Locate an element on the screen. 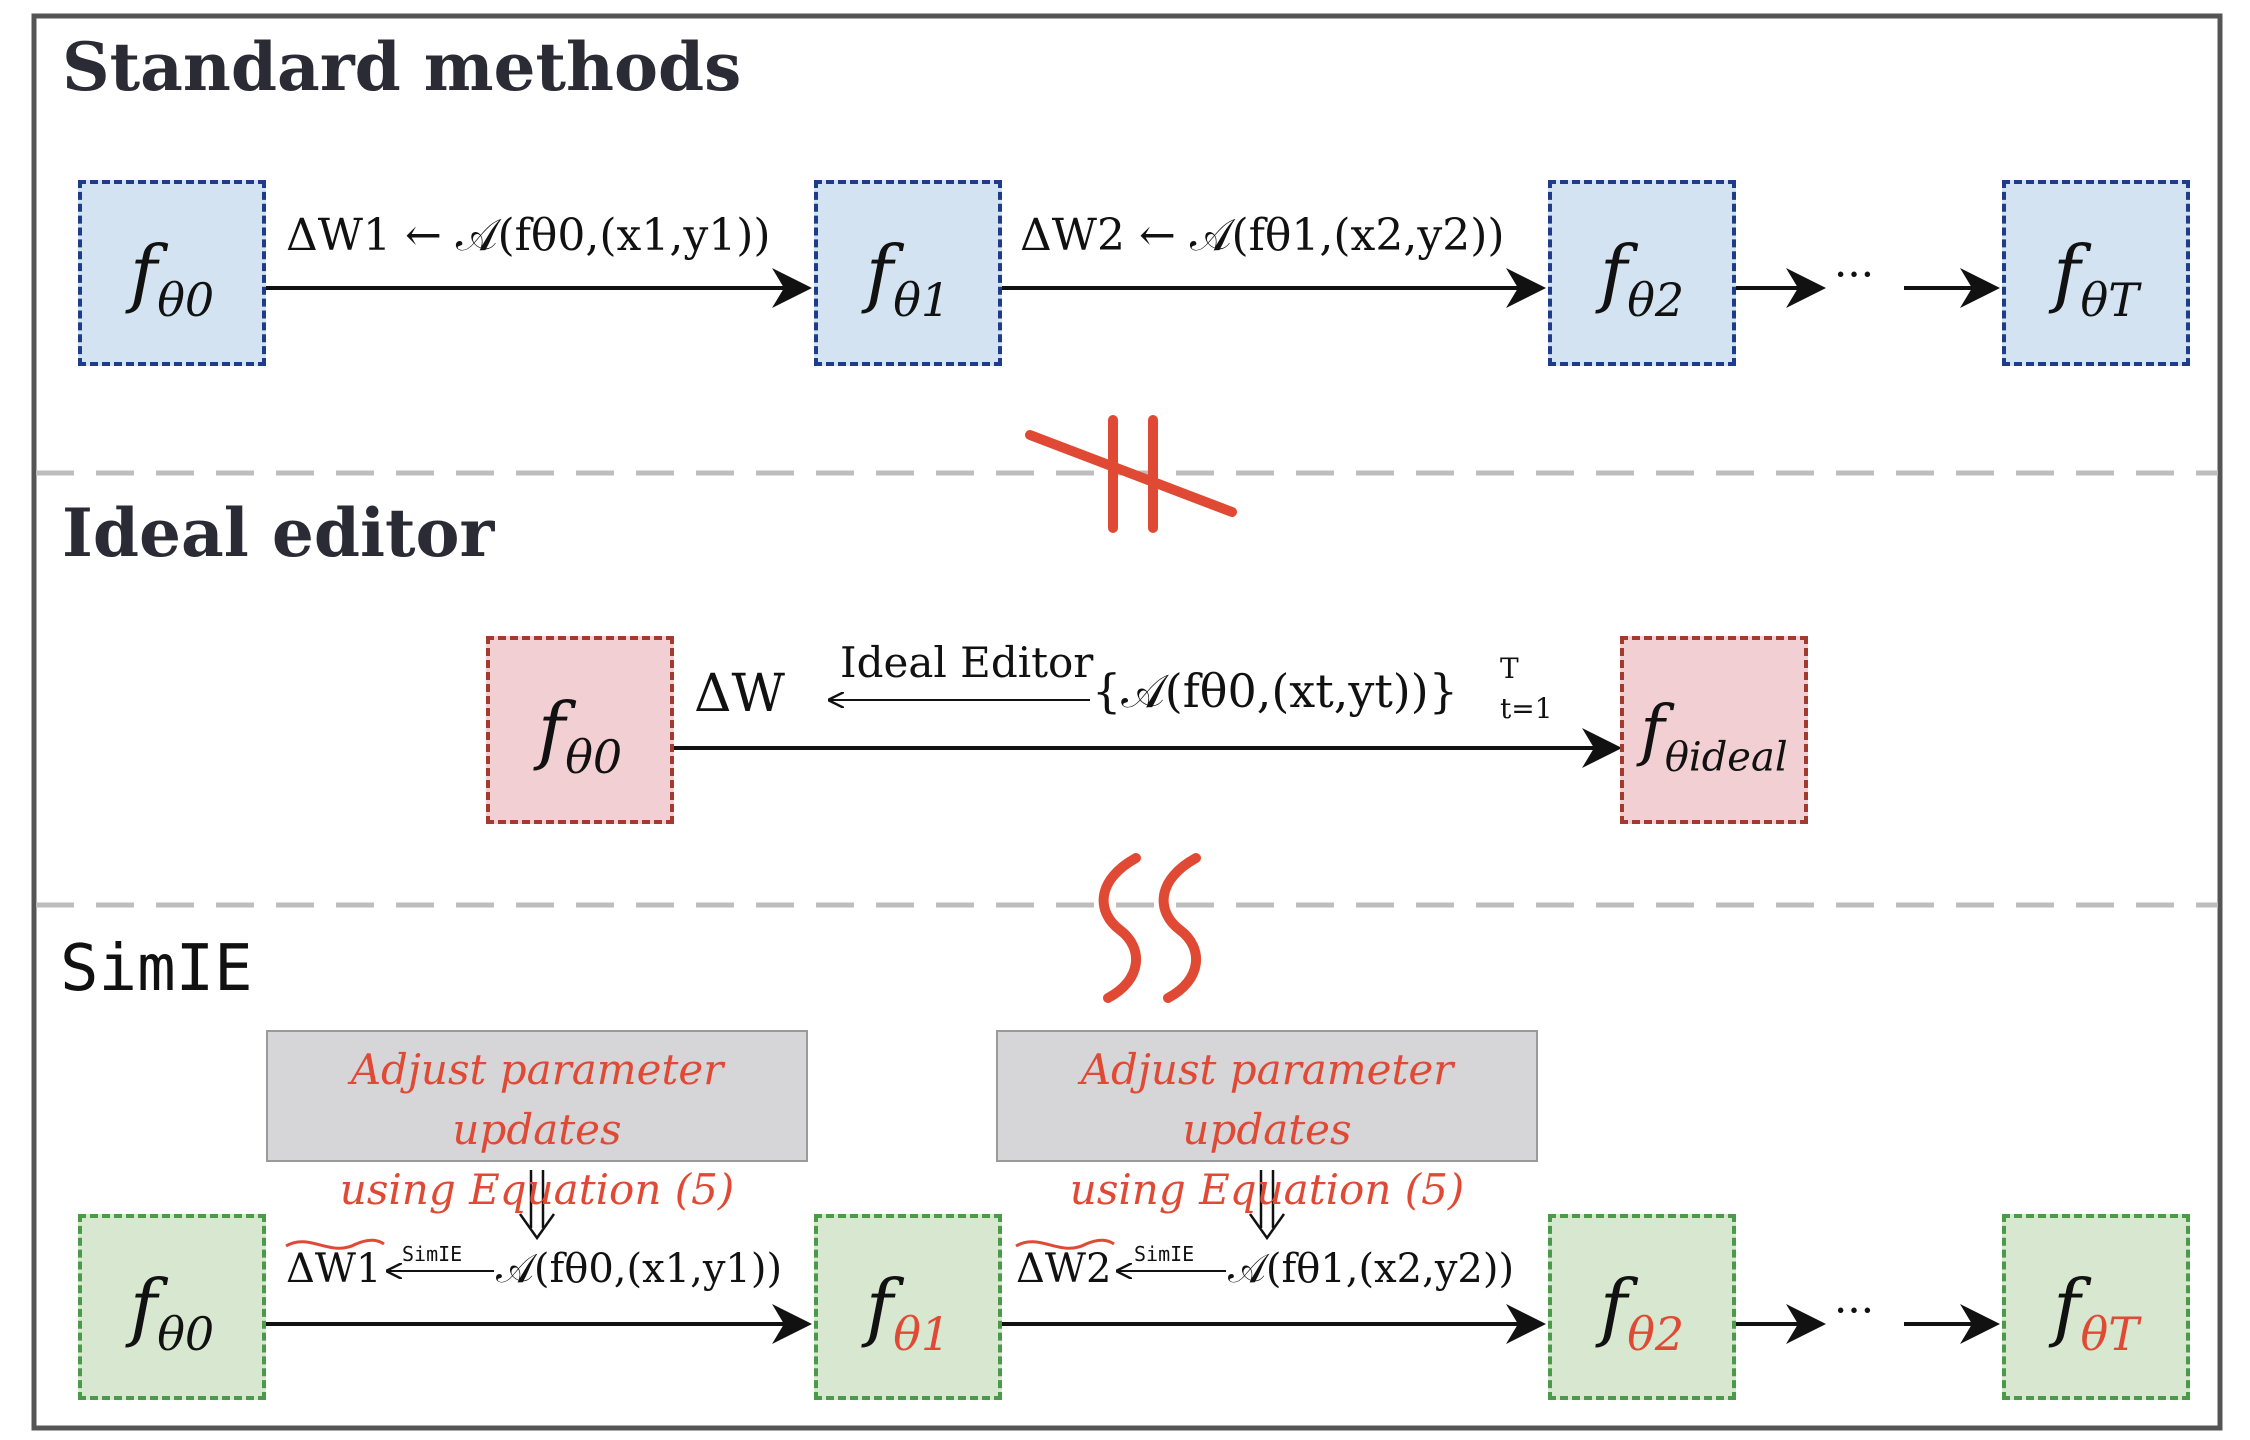 The width and height of the screenshot is (2250, 1440). std-edge-label-2: ΔW2 ← 𝒜(fθ1,(x2,y2)) is located at coordinates (1262, 235).